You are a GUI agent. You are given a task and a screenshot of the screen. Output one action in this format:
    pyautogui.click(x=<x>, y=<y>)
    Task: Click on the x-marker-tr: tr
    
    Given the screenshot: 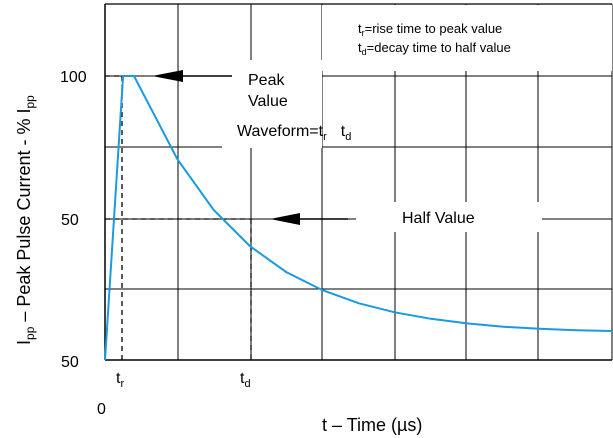 What is the action you would take?
    pyautogui.click(x=120, y=380)
    